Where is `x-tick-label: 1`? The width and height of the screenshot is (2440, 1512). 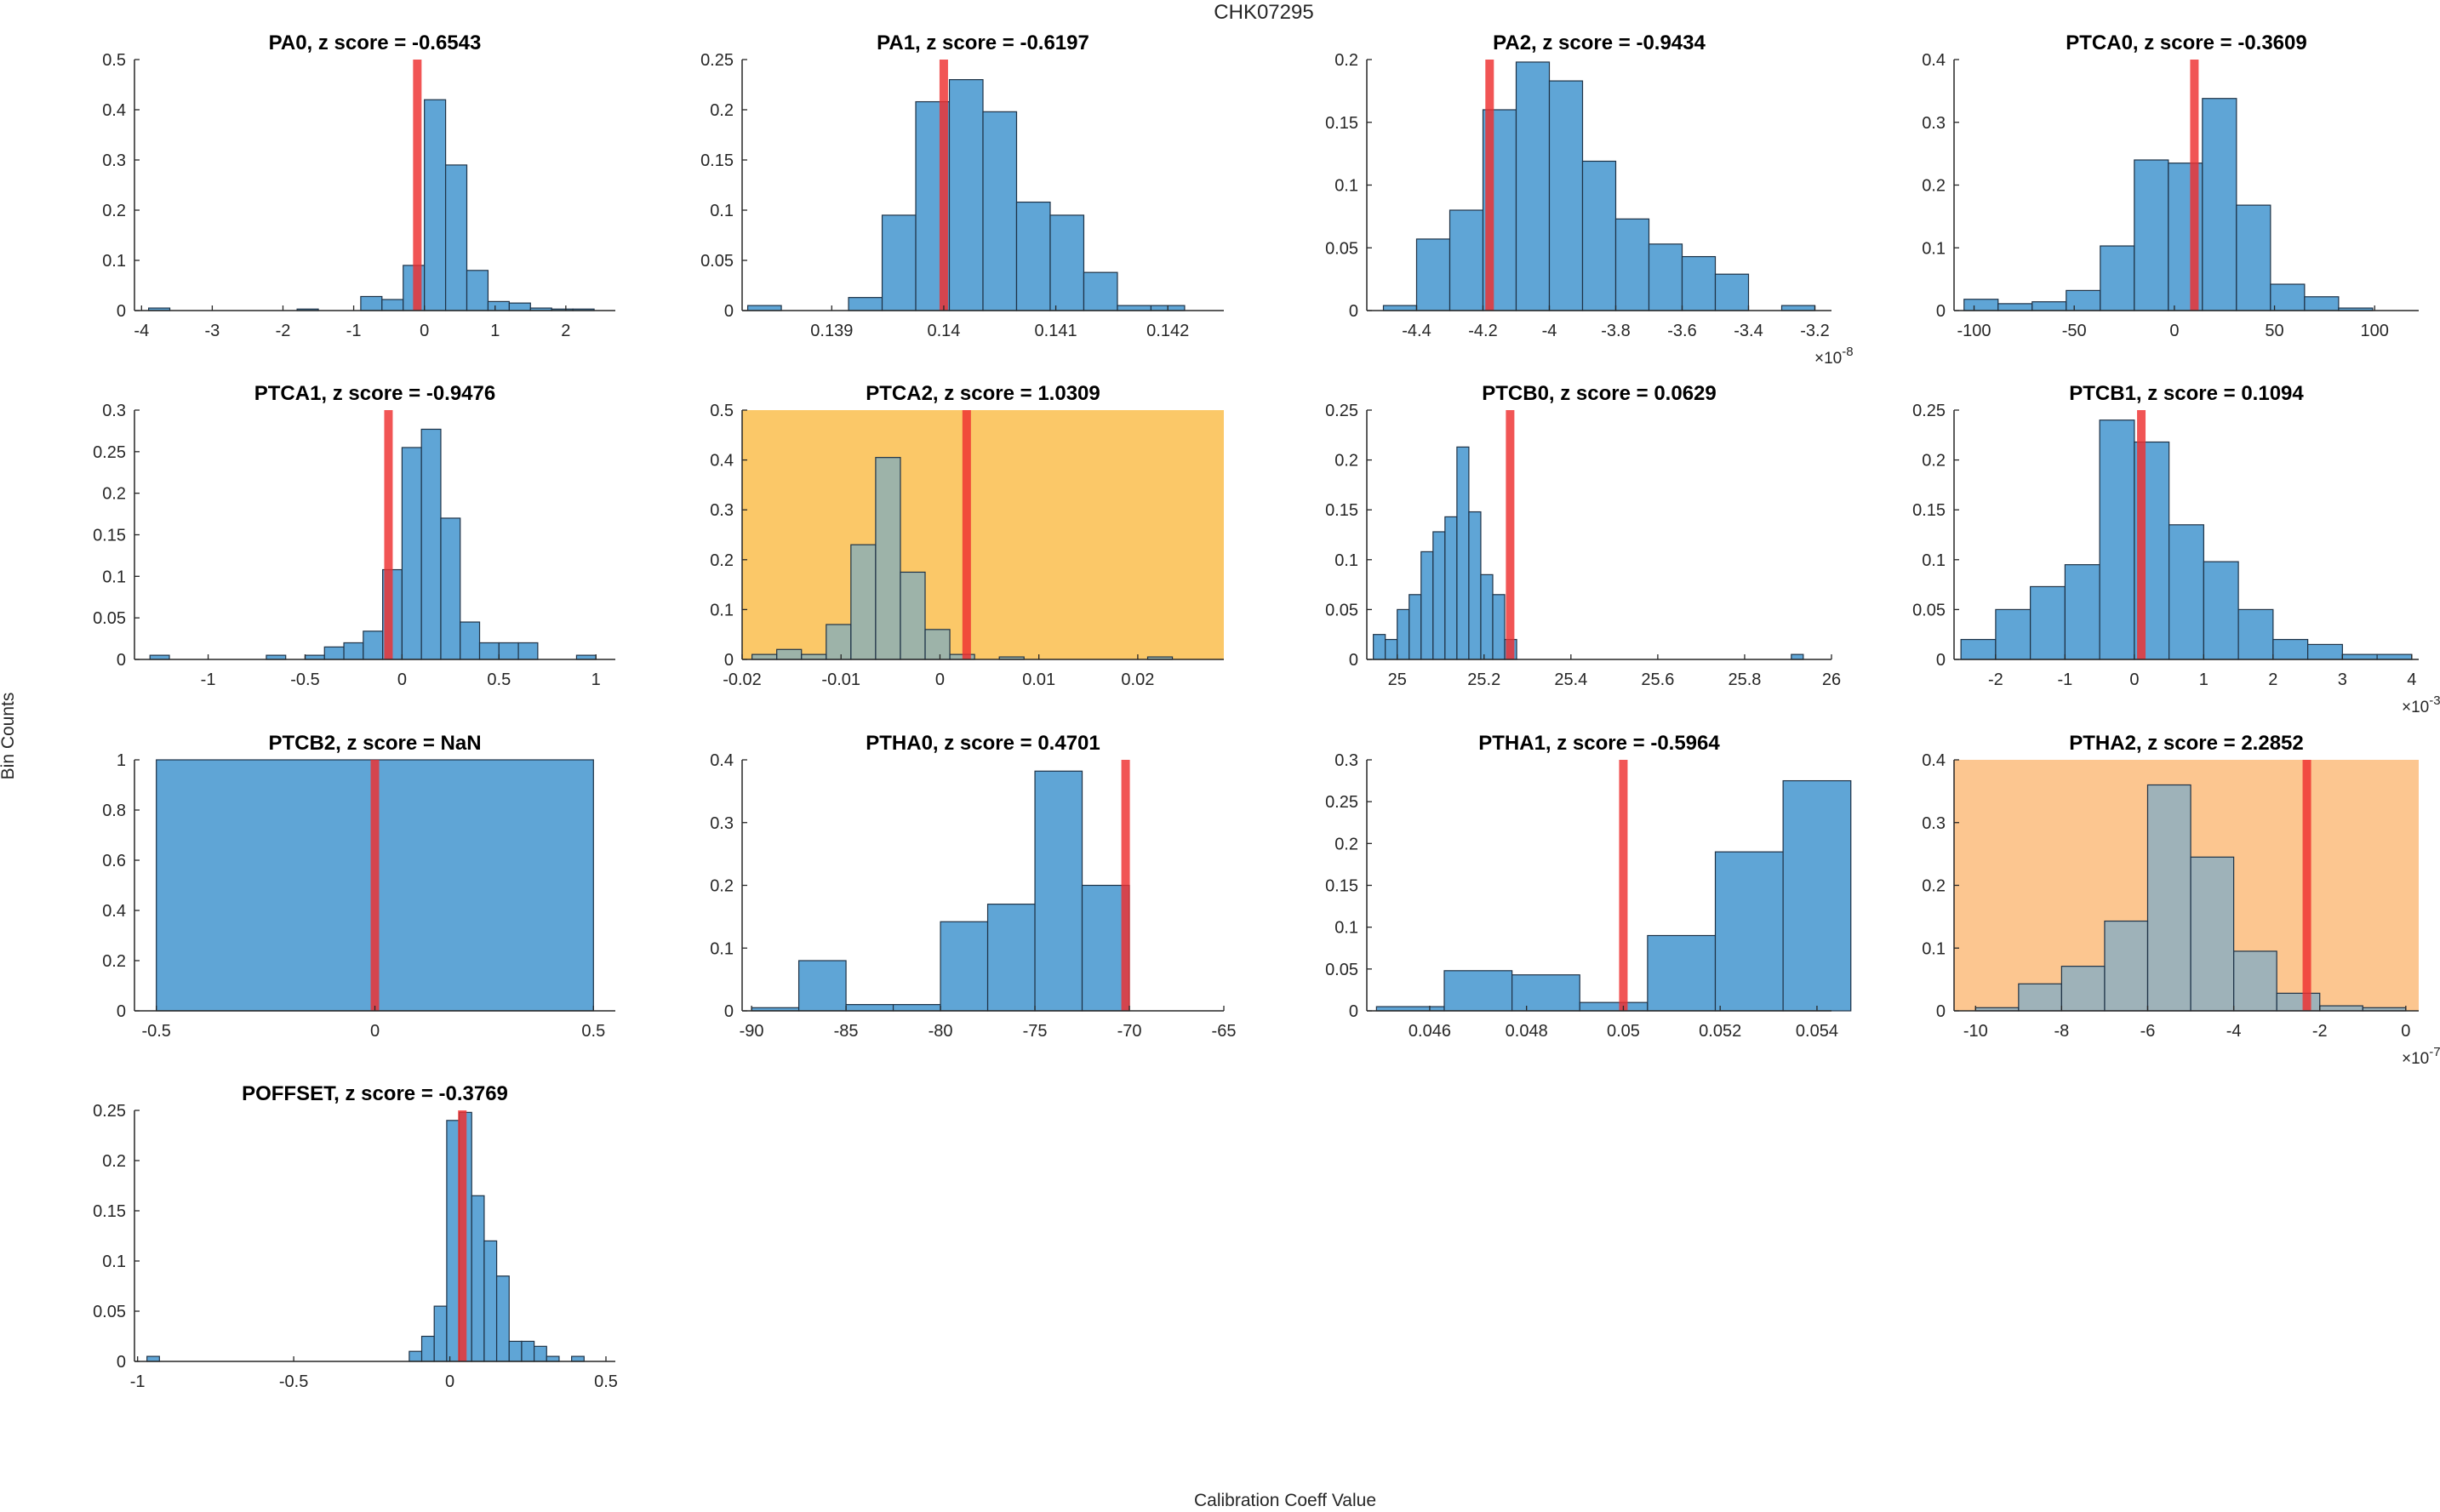 x-tick-label: 1 is located at coordinates (596, 679).